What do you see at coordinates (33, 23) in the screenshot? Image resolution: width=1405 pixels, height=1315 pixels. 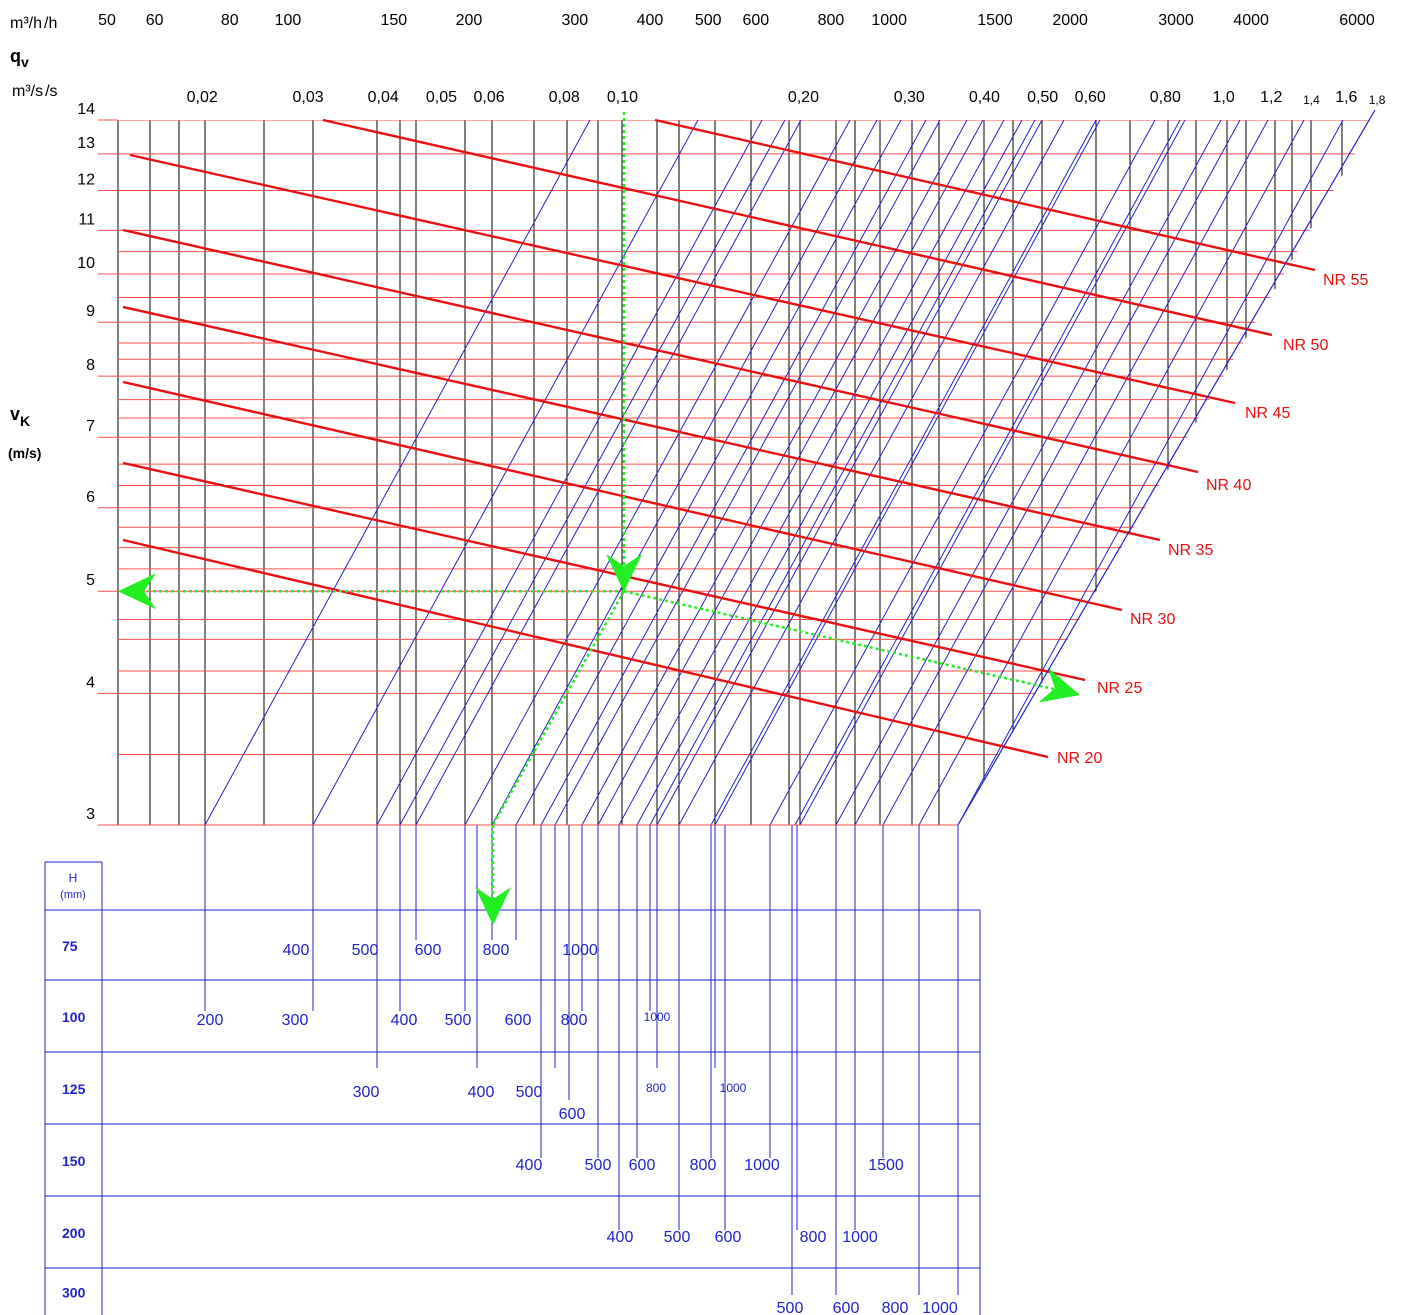 I see `m3h-unit-label: m³/h/h` at bounding box center [33, 23].